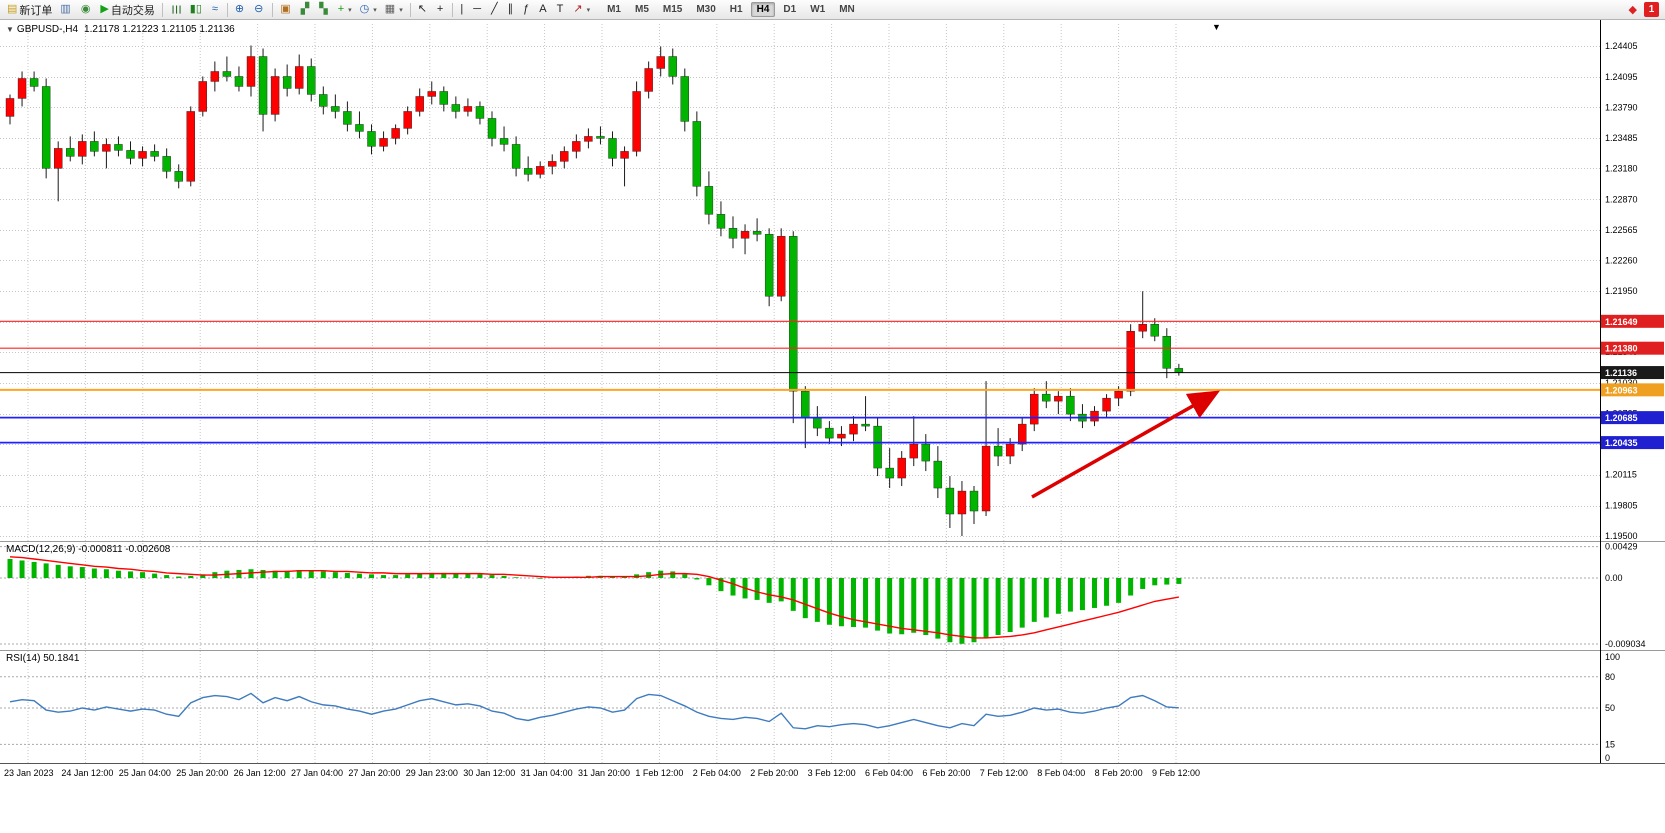 This screenshot has height=833, width=1665. I want to click on svg-text: 1.20115, so click(1621, 475).